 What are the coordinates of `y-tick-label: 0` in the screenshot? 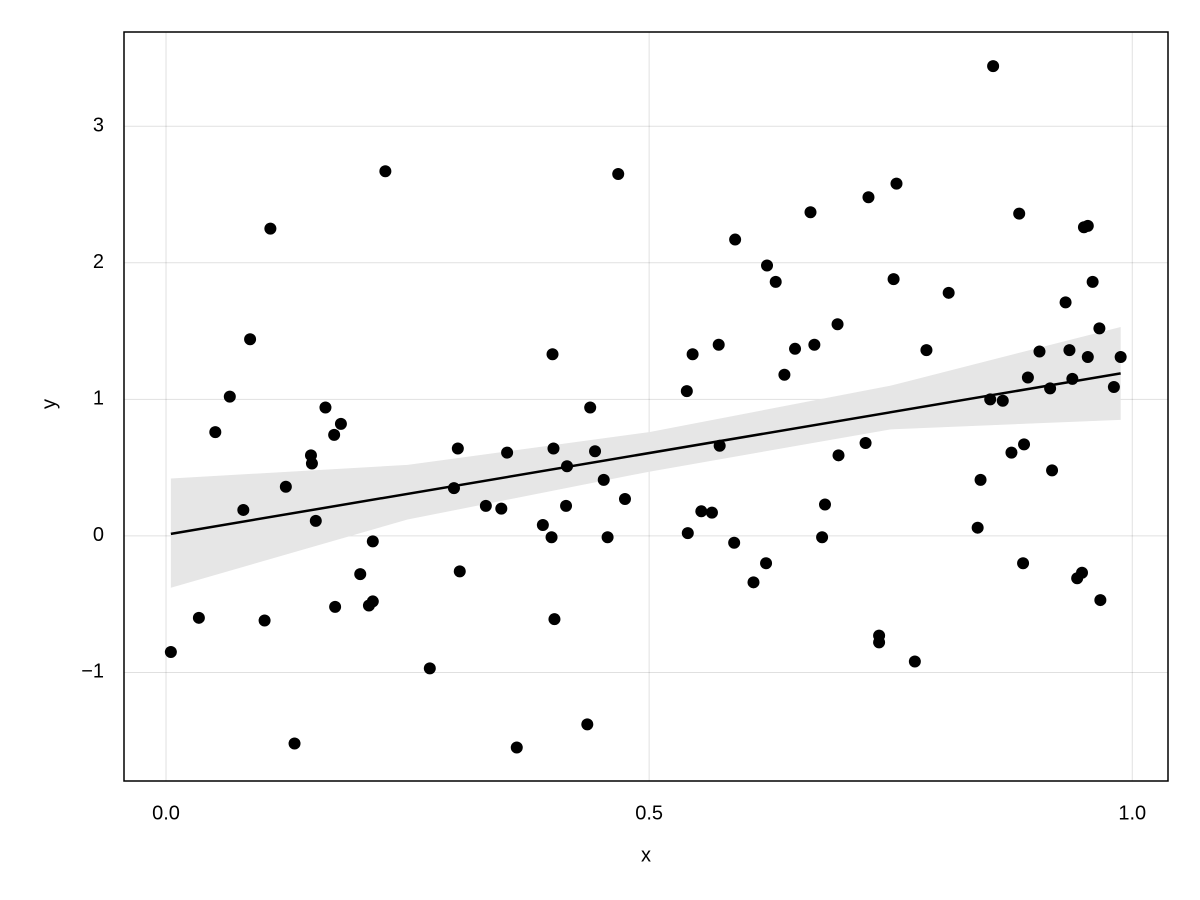 It's located at (98, 535).